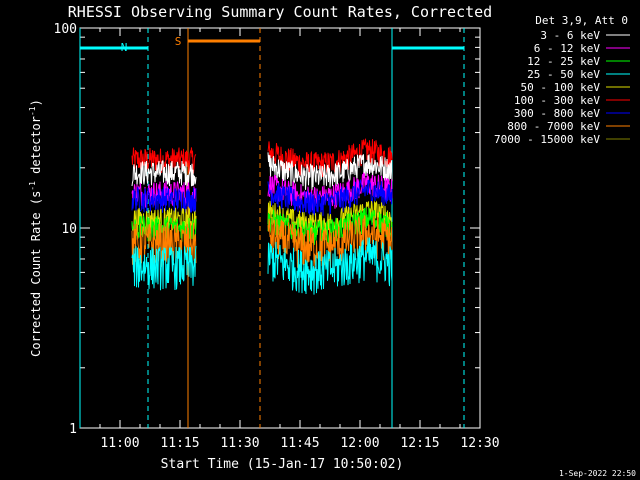 This screenshot has width=640, height=480. What do you see at coordinates (36, 148) in the screenshot?
I see `y-axis-label-mid: detector` at bounding box center [36, 148].